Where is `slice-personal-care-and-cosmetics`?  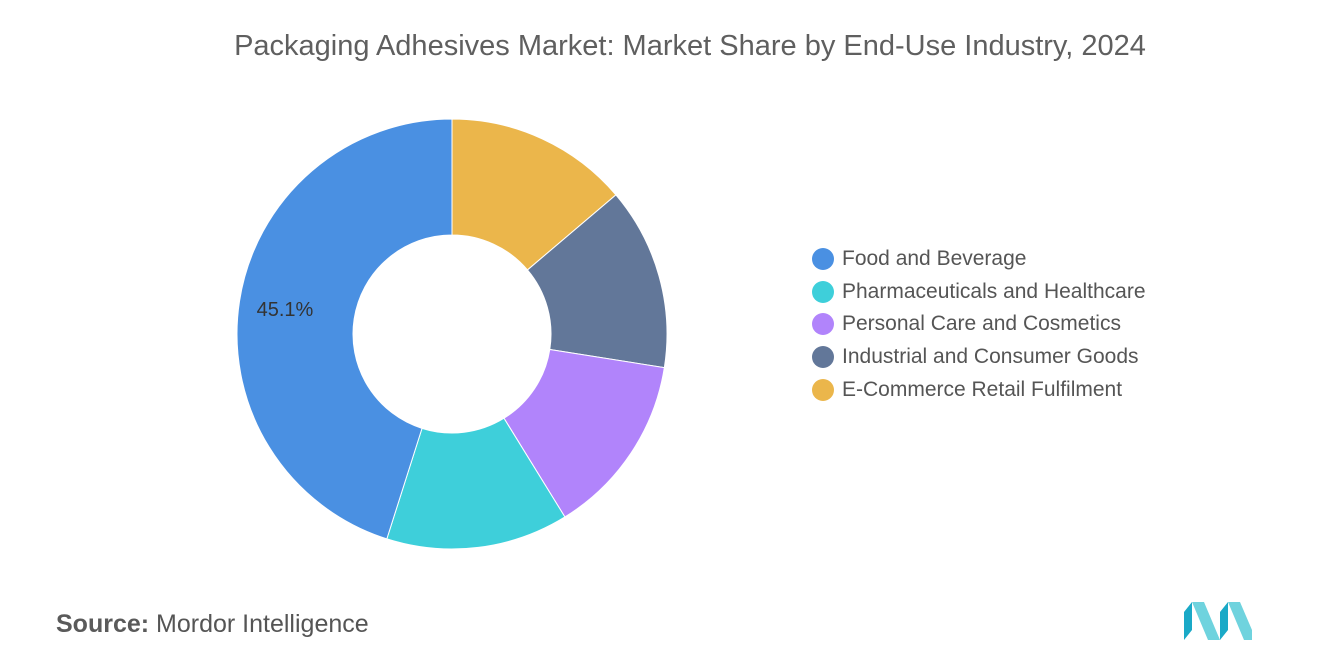 slice-personal-care-and-cosmetics is located at coordinates (584, 433).